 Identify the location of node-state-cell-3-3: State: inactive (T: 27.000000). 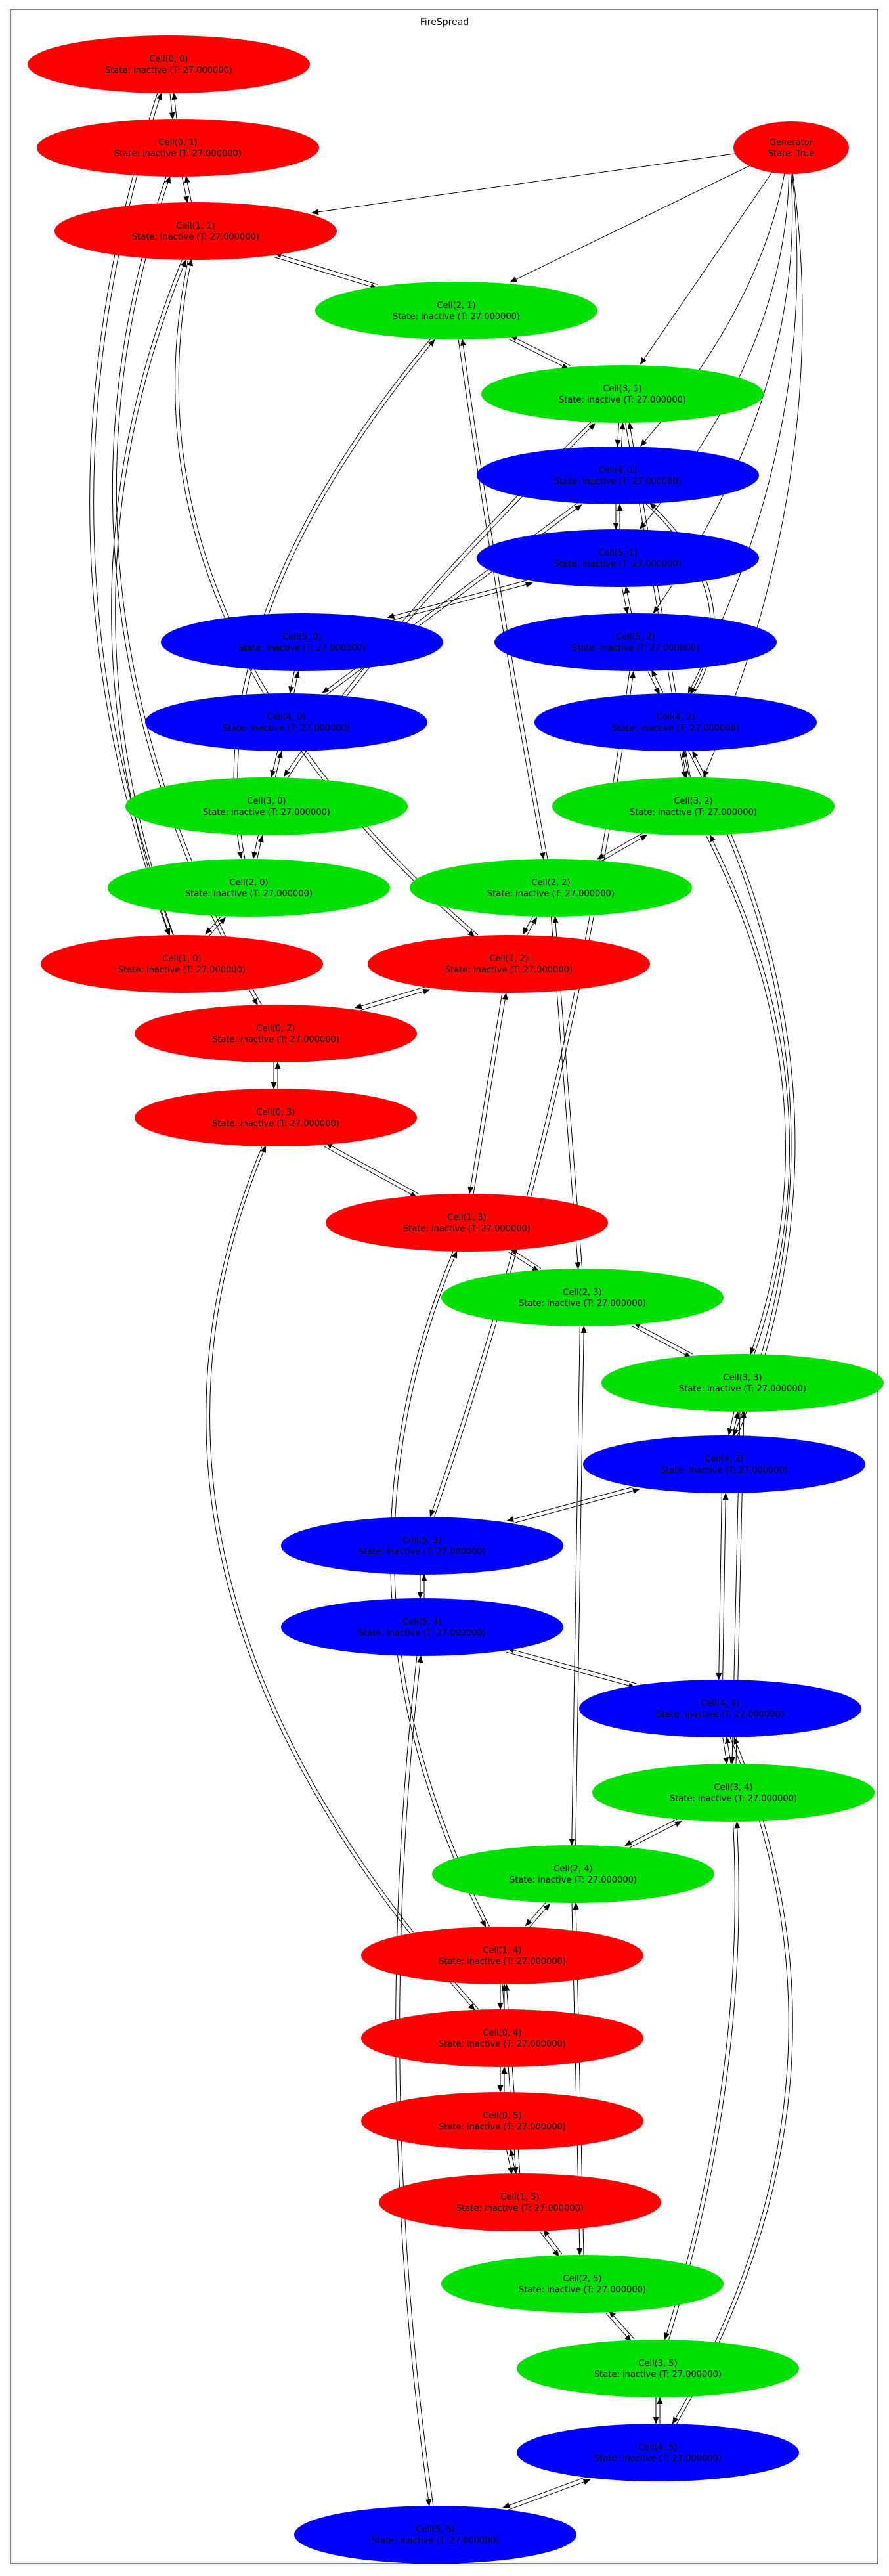
(742, 1389).